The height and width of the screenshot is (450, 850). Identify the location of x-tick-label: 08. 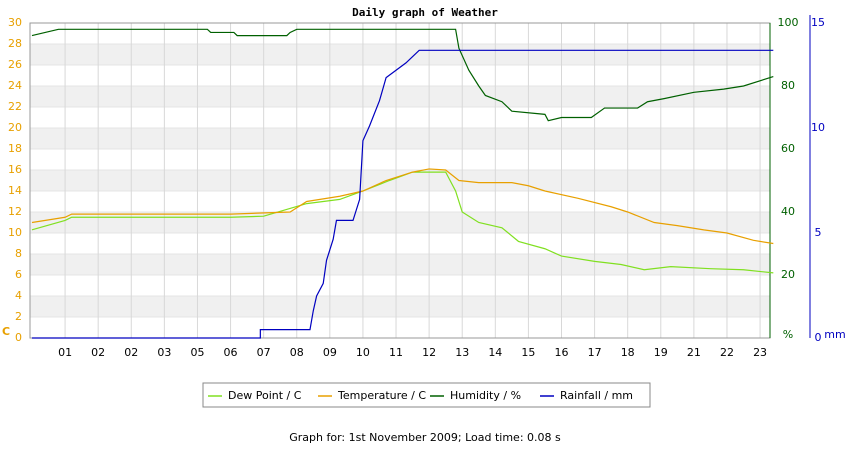
(297, 352).